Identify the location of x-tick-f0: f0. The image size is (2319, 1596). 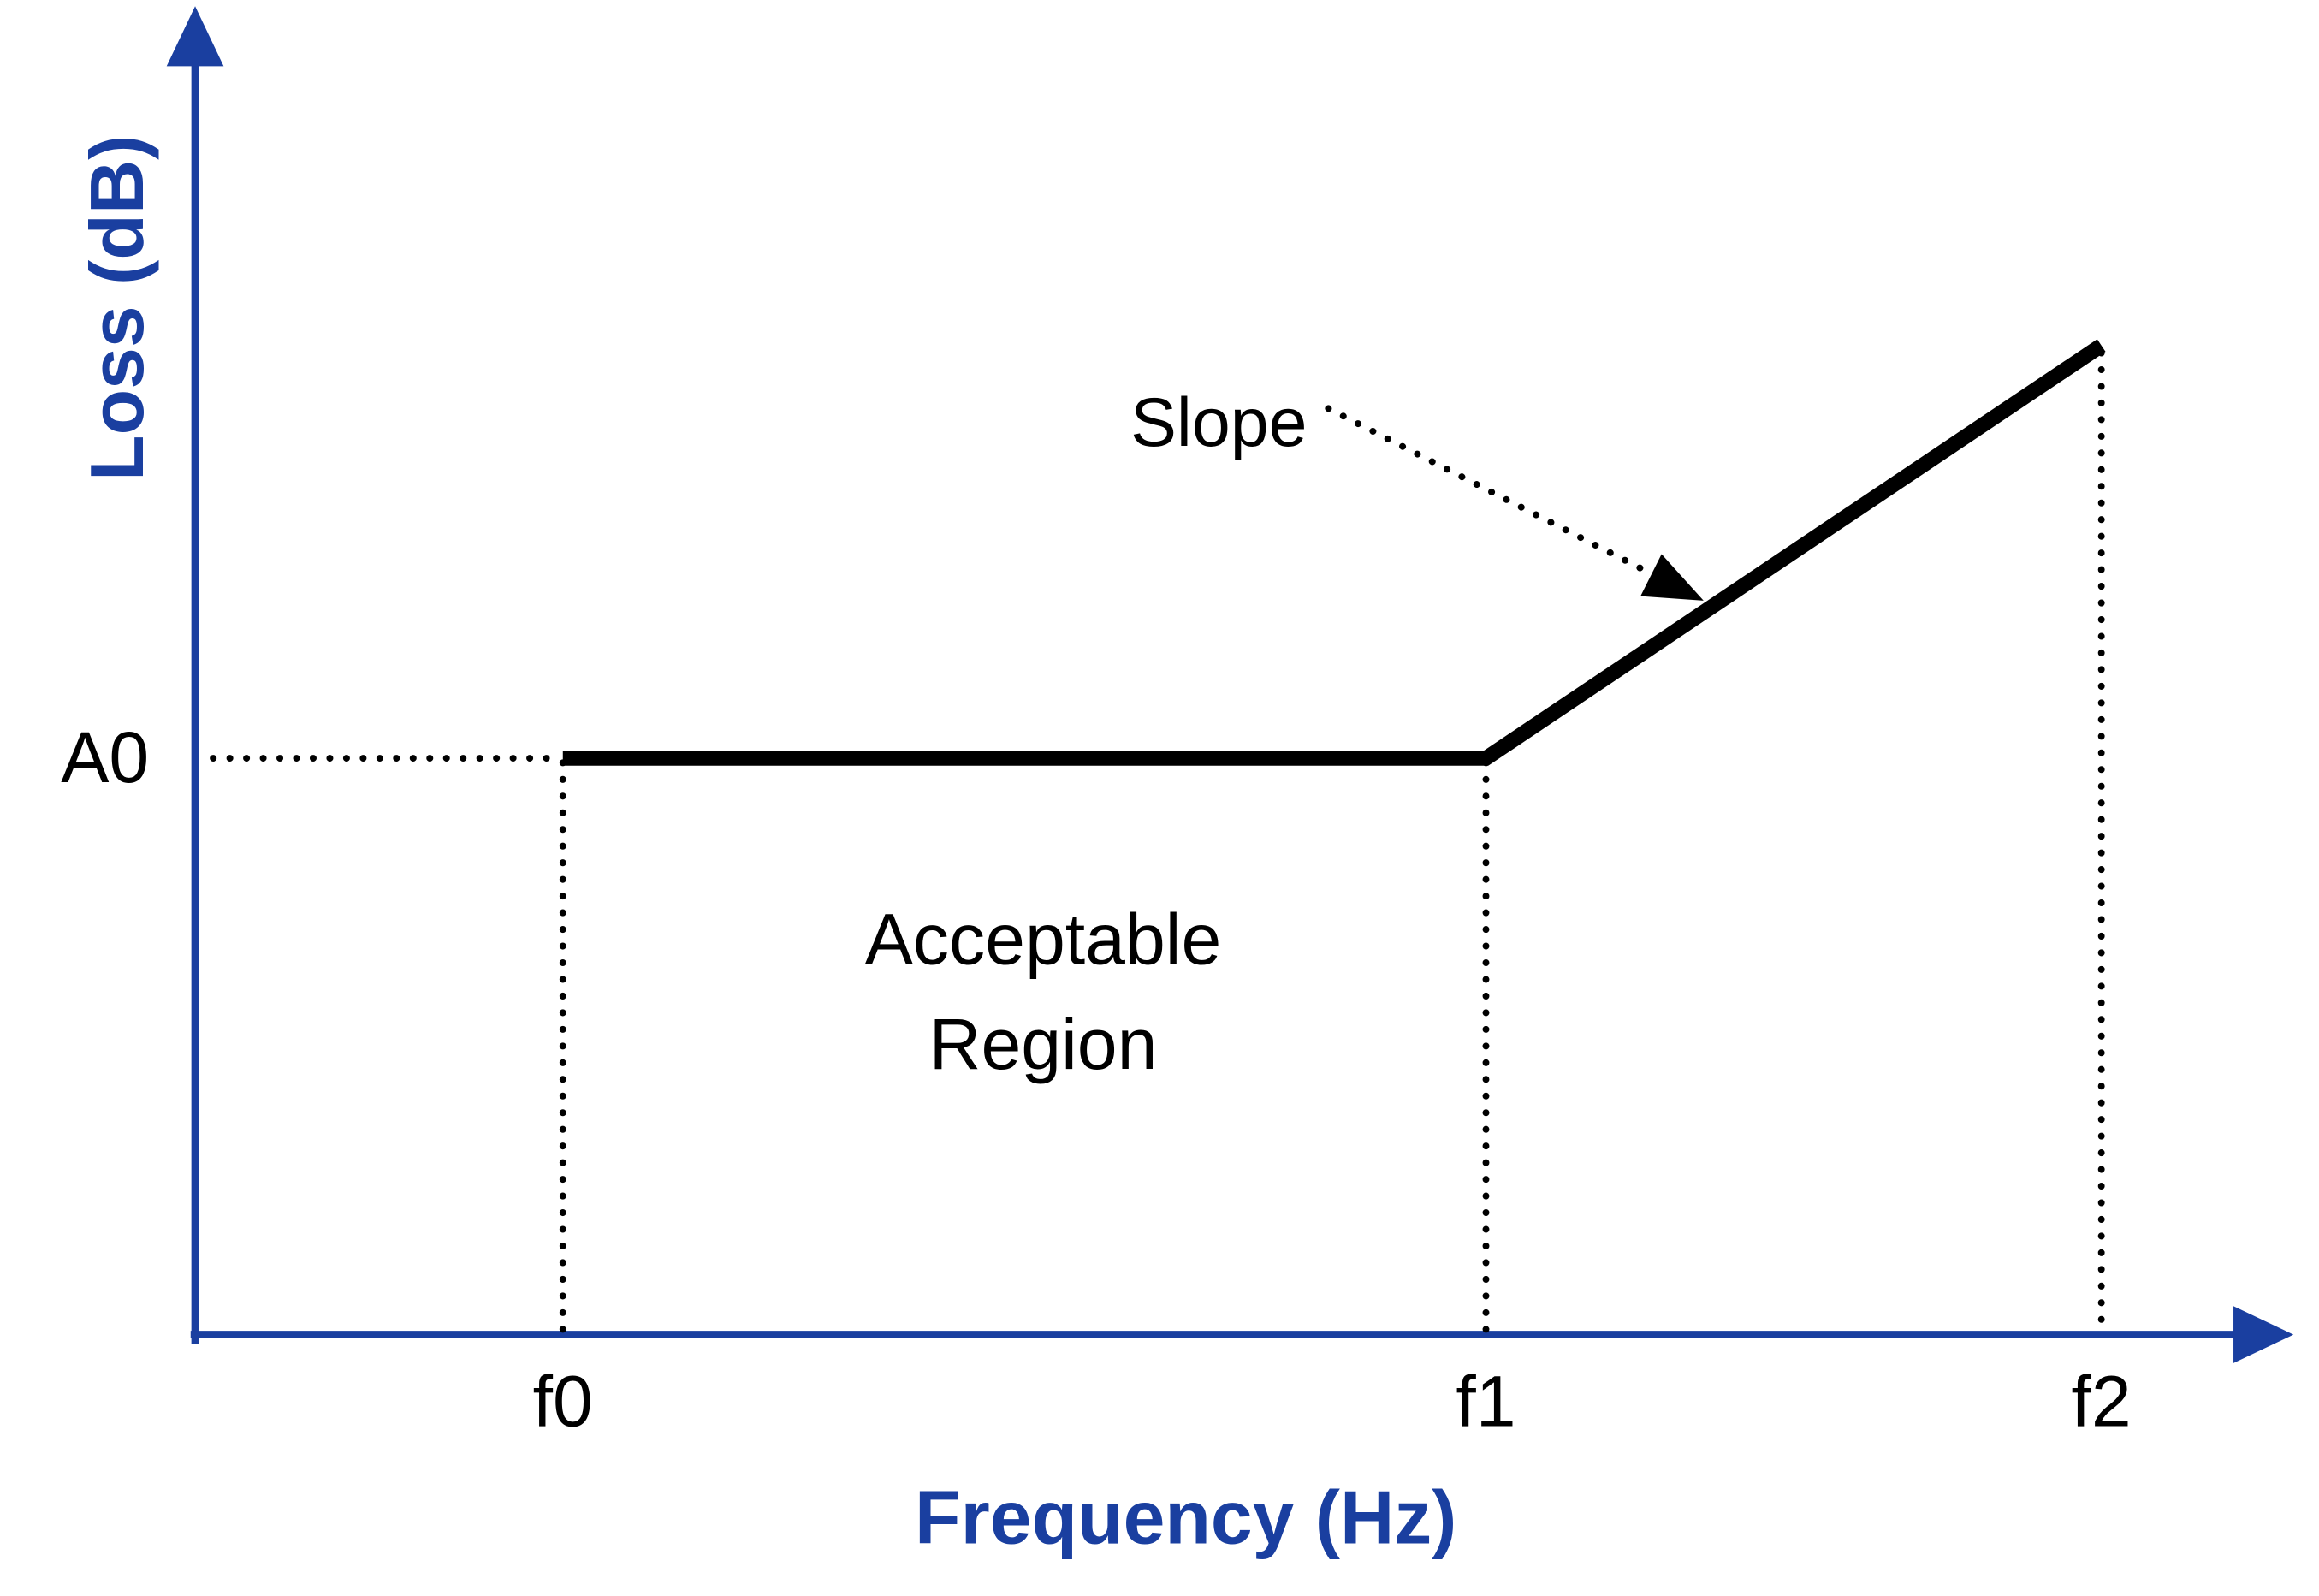
(563, 1402).